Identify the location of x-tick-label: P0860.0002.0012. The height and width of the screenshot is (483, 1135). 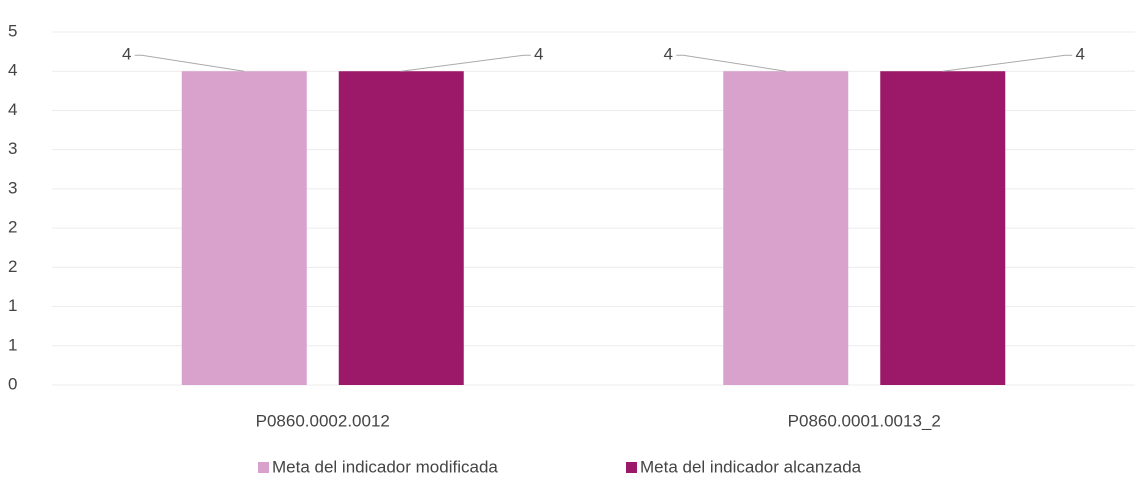
(323, 420).